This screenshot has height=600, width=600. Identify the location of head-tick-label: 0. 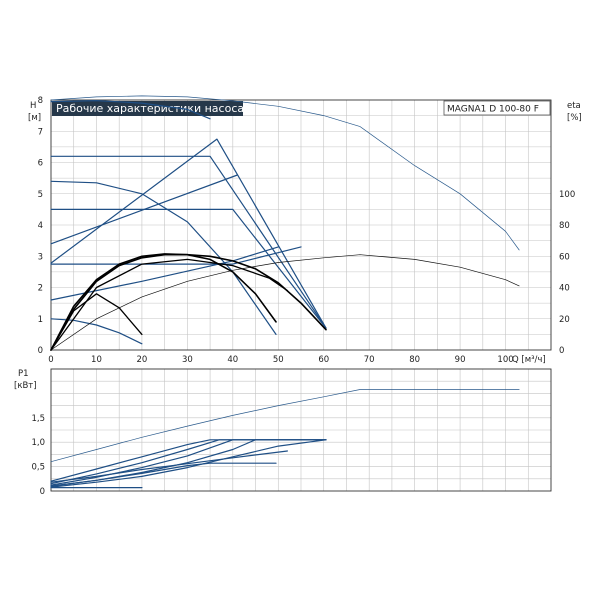
(40, 351).